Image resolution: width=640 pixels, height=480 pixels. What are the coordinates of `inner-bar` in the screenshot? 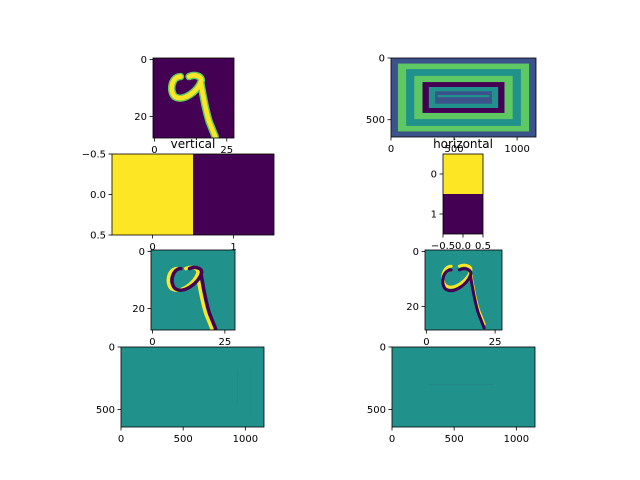 It's located at (463, 96).